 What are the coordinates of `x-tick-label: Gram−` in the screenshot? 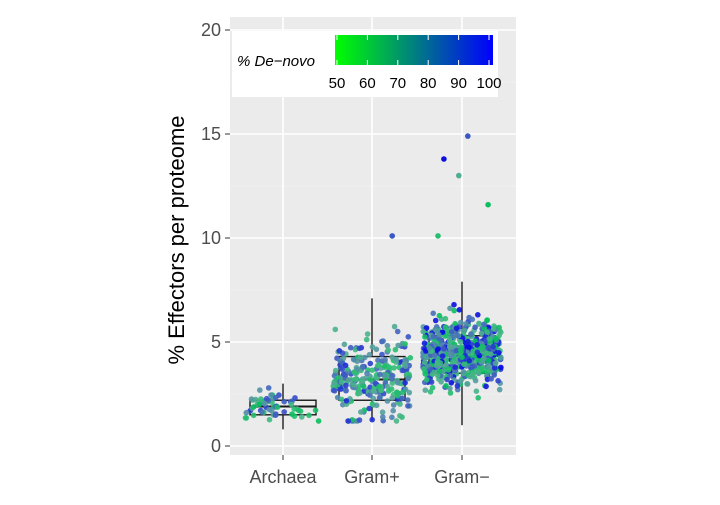 It's located at (462, 477).